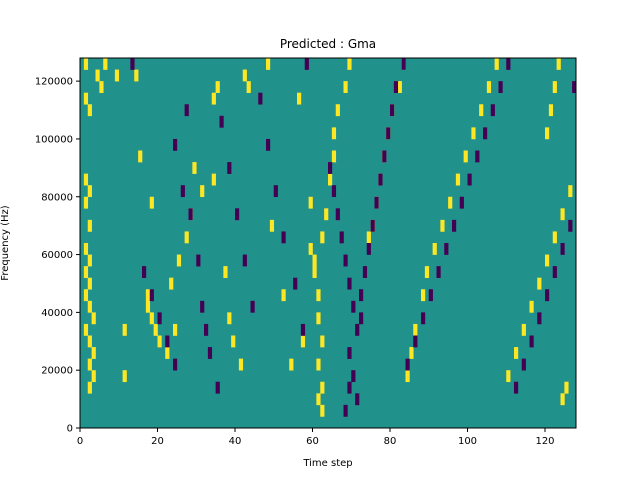 The image size is (640, 480). What do you see at coordinates (70, 429) in the screenshot?
I see `y-tick-label: 0` at bounding box center [70, 429].